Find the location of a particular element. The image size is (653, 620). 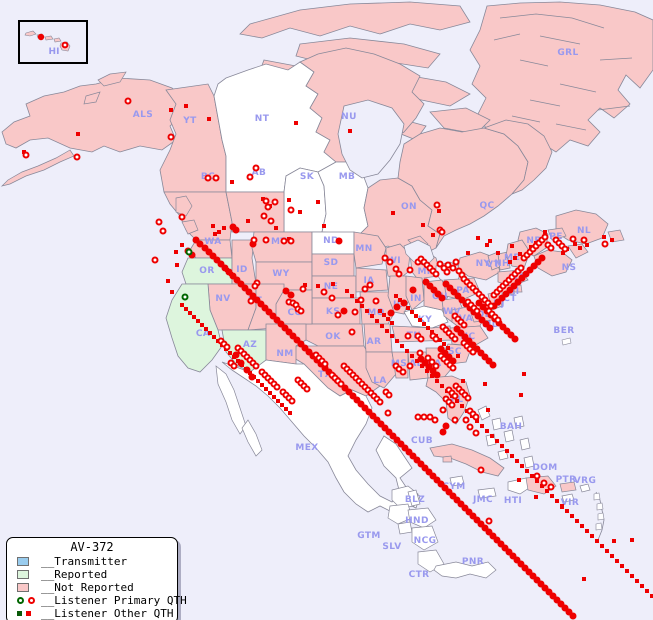

other-qth-symbols is located at coordinates (26, 613).